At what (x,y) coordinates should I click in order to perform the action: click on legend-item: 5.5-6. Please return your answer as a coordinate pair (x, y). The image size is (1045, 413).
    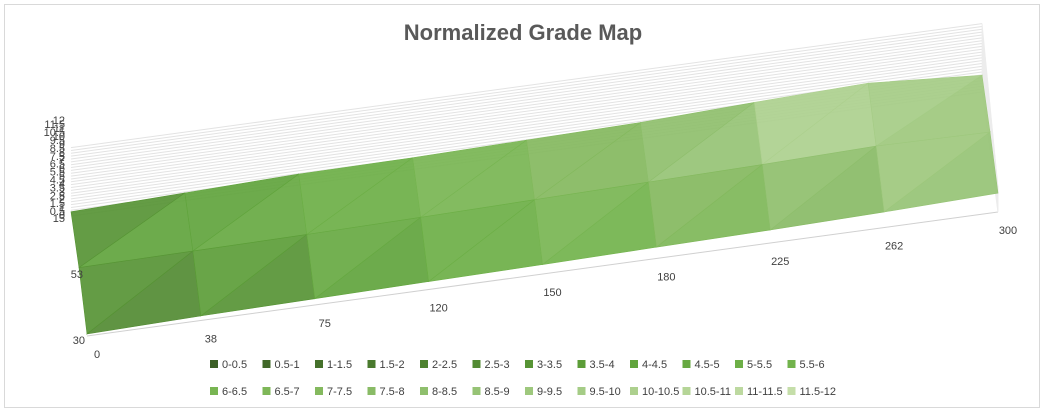
    Looking at the image, I should click on (806, 365).